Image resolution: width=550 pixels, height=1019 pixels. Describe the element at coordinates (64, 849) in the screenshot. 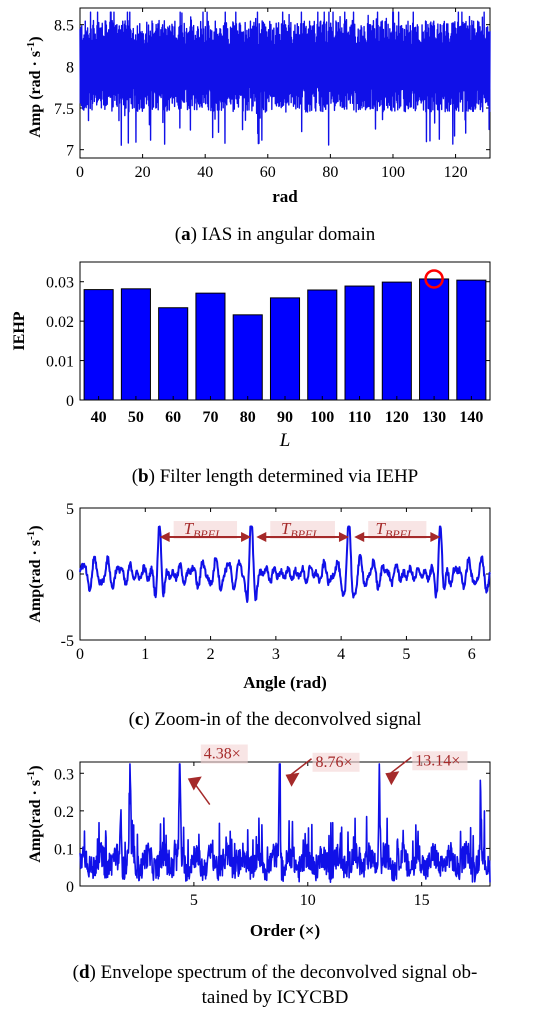

I see `y-tick-label: 0.1` at that location.